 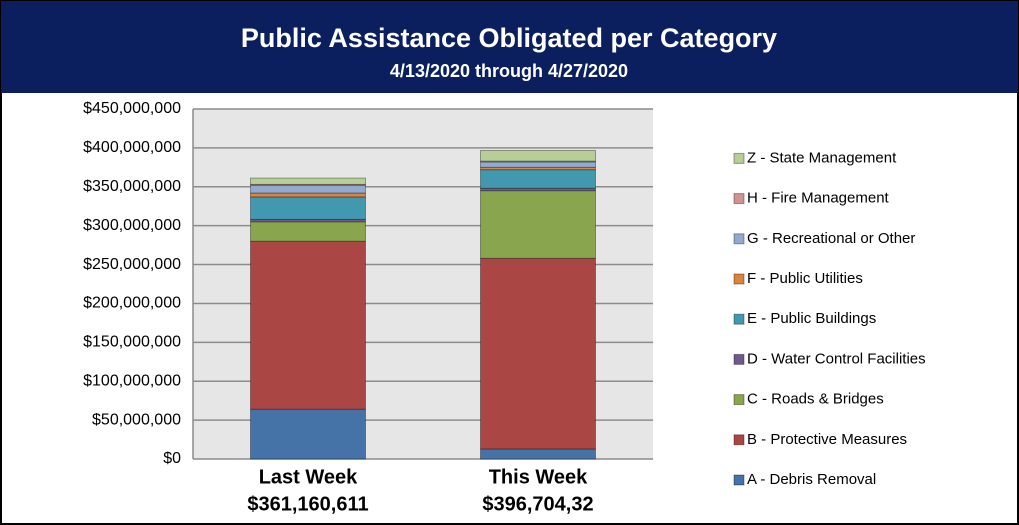 What do you see at coordinates (831, 238) in the screenshot?
I see `legend-label: G - Recreational or Other` at bounding box center [831, 238].